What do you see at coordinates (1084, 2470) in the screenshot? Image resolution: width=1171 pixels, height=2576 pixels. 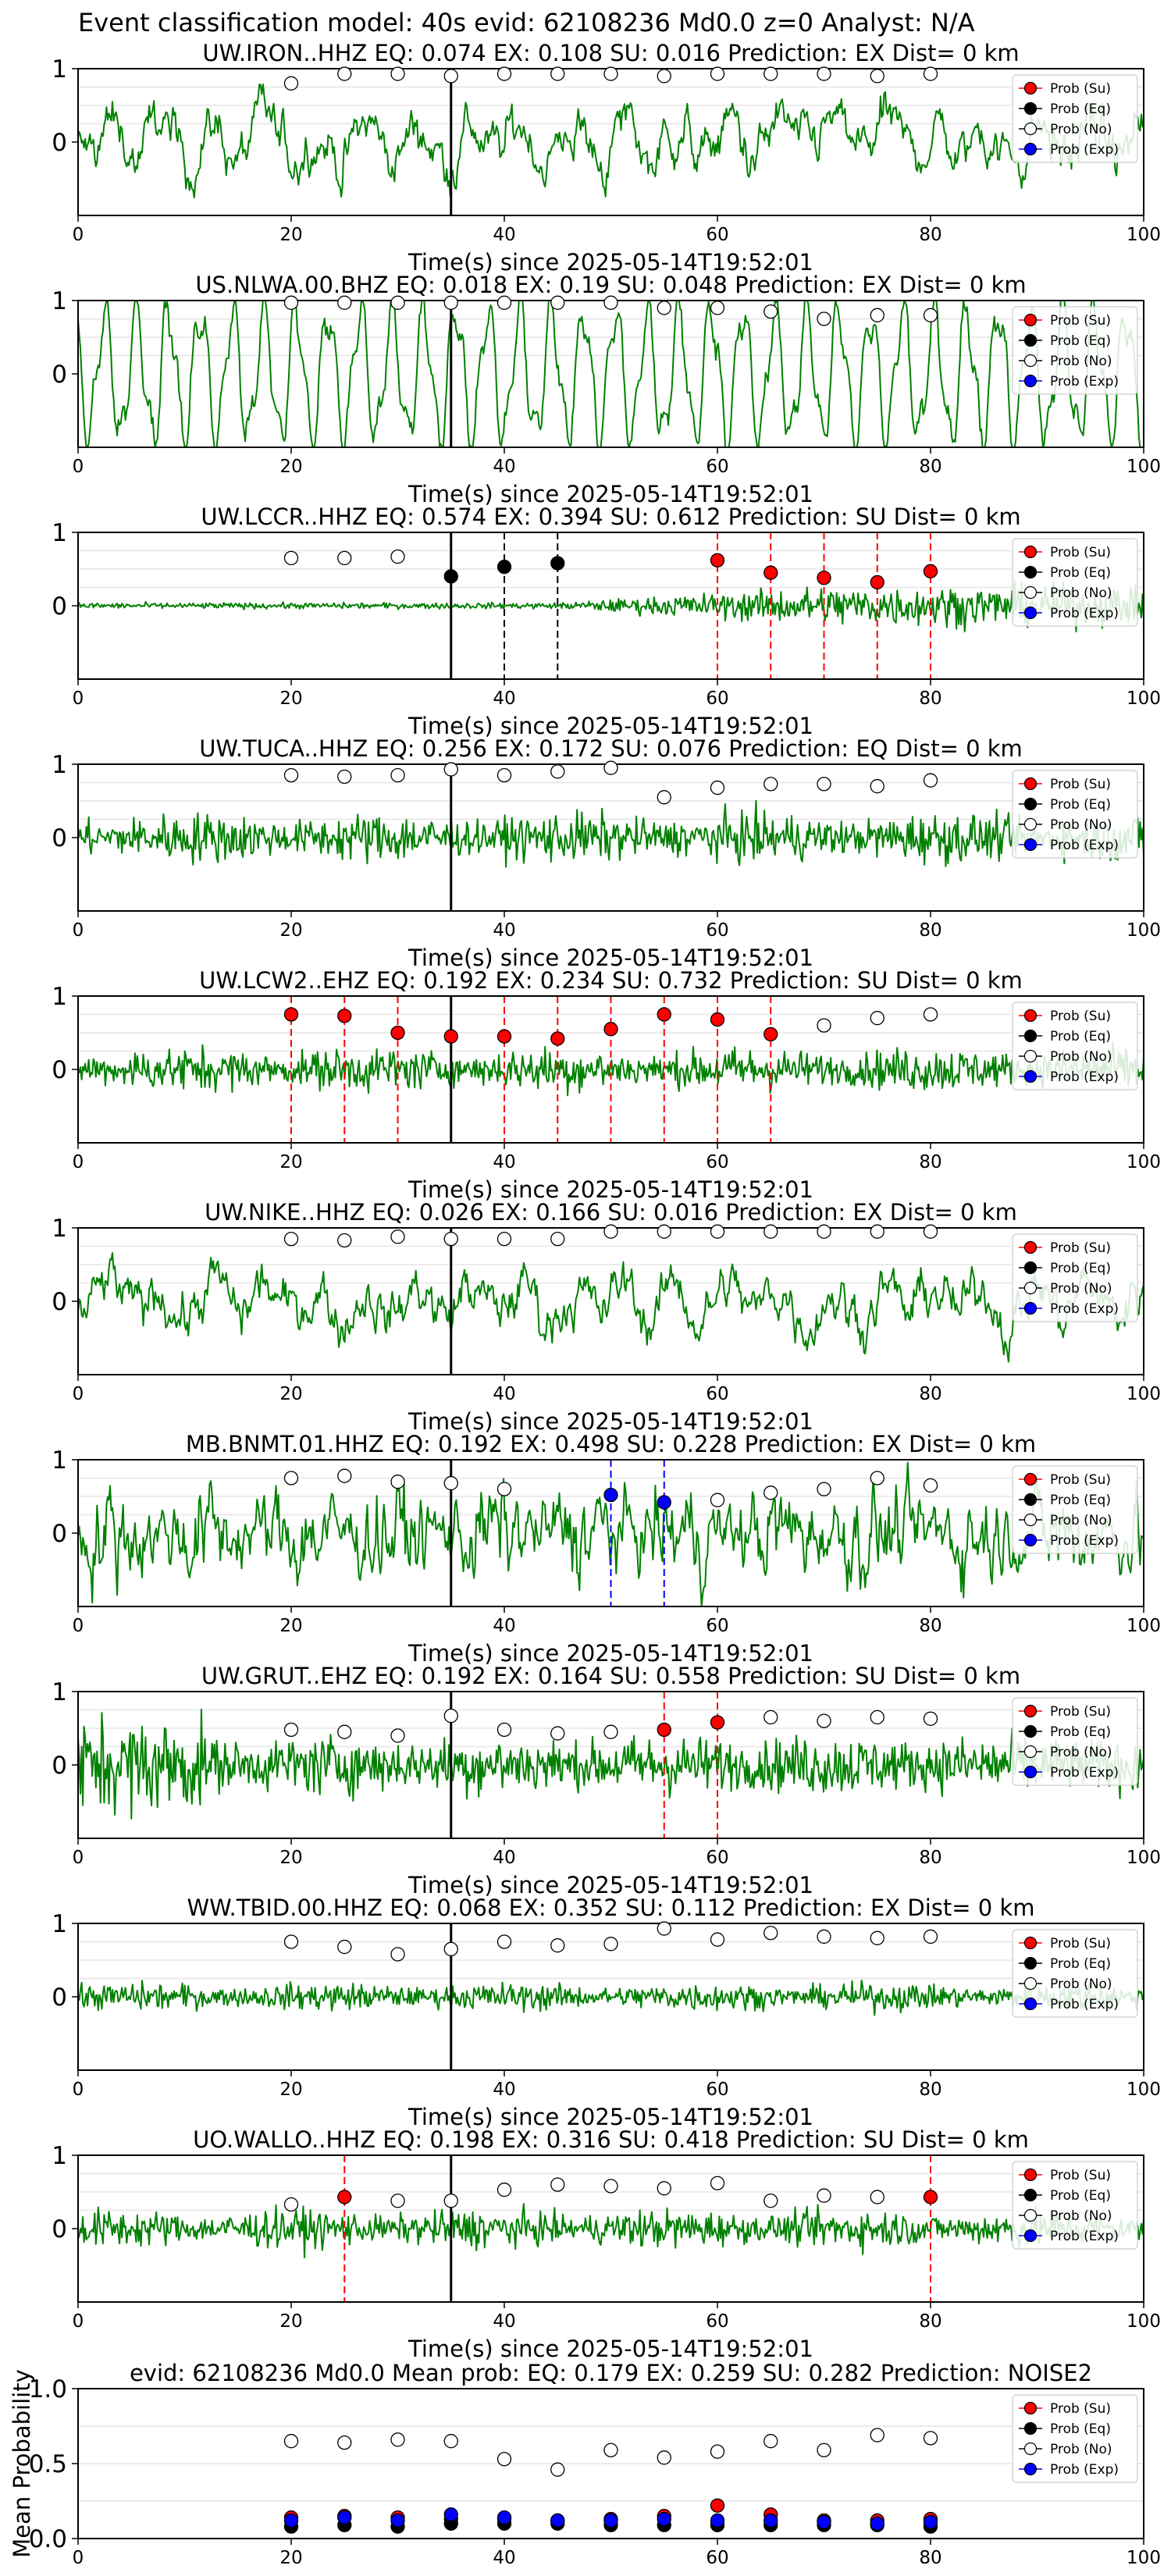 I see `legend-label: Prob (Exp)` at bounding box center [1084, 2470].